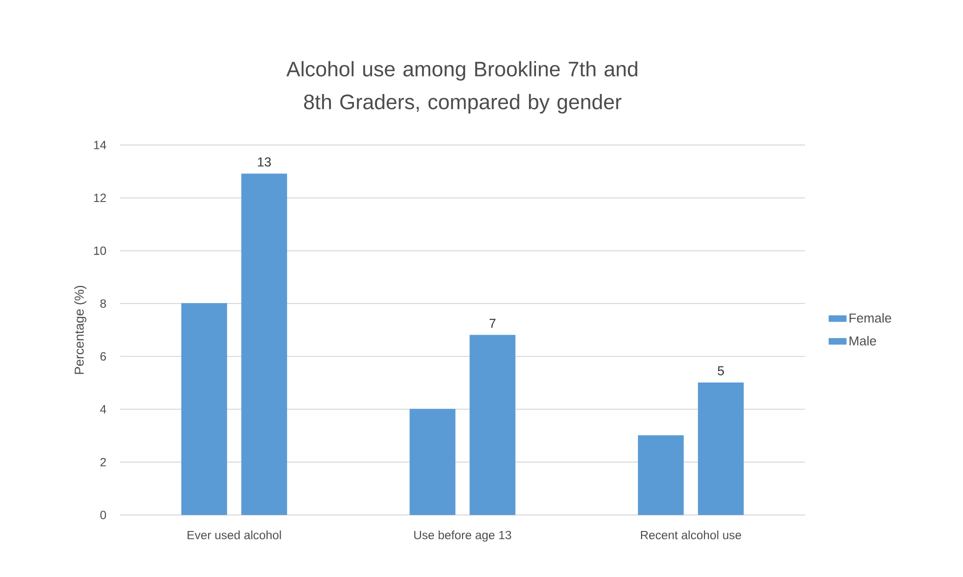 This screenshot has height=577, width=963. Describe the element at coordinates (80, 330) in the screenshot. I see `y-axis-title: Percentage (%)` at that location.